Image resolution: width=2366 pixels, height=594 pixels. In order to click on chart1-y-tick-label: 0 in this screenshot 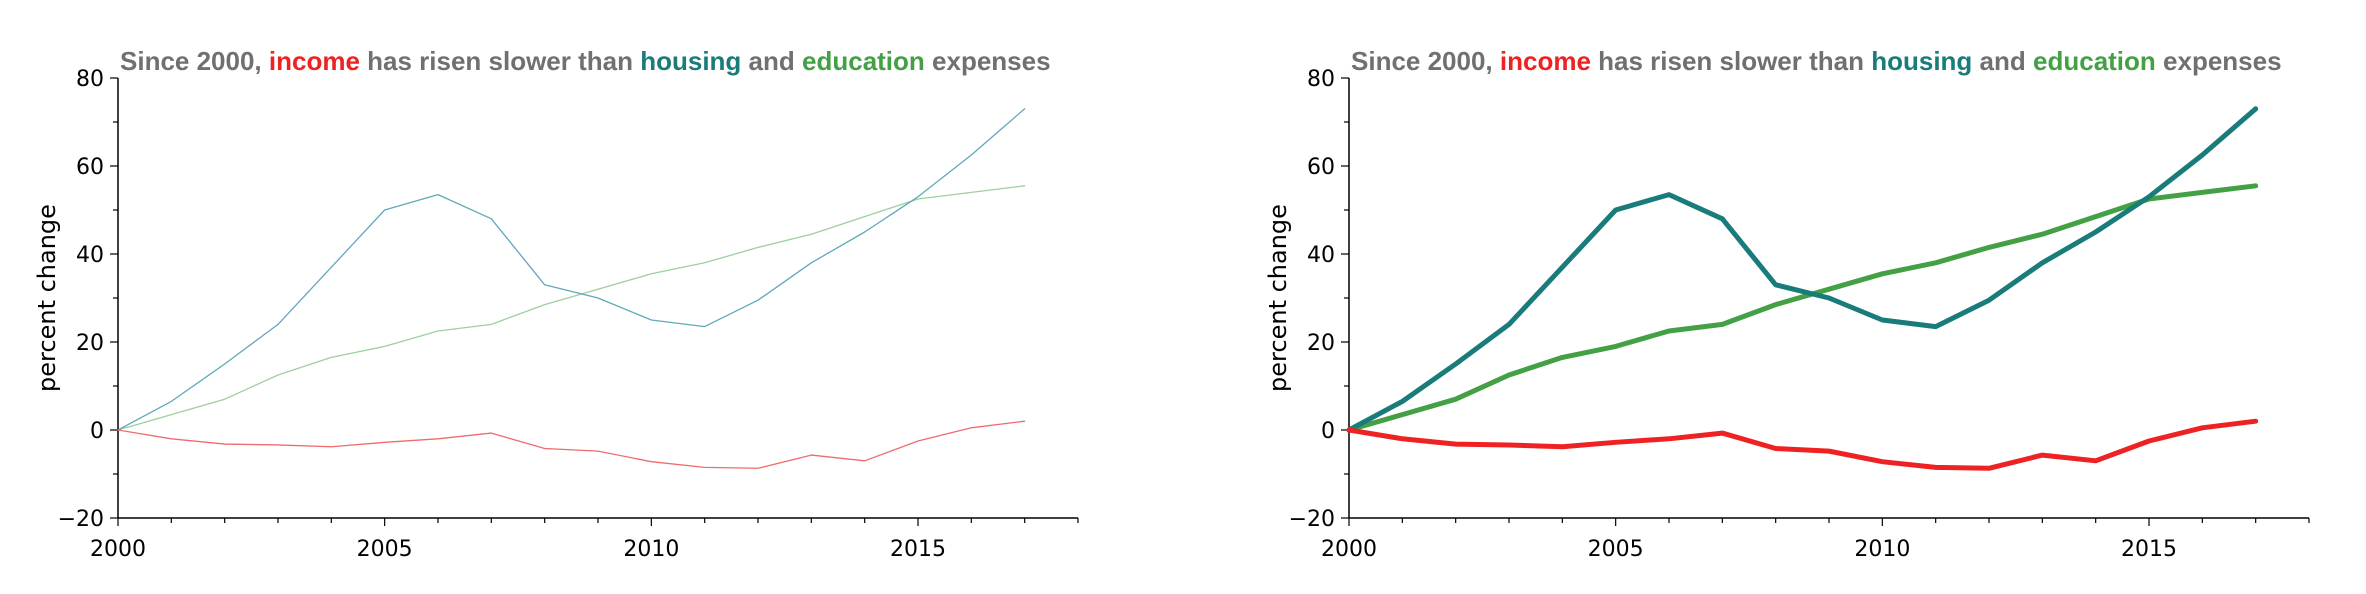, I will do `click(1328, 431)`.